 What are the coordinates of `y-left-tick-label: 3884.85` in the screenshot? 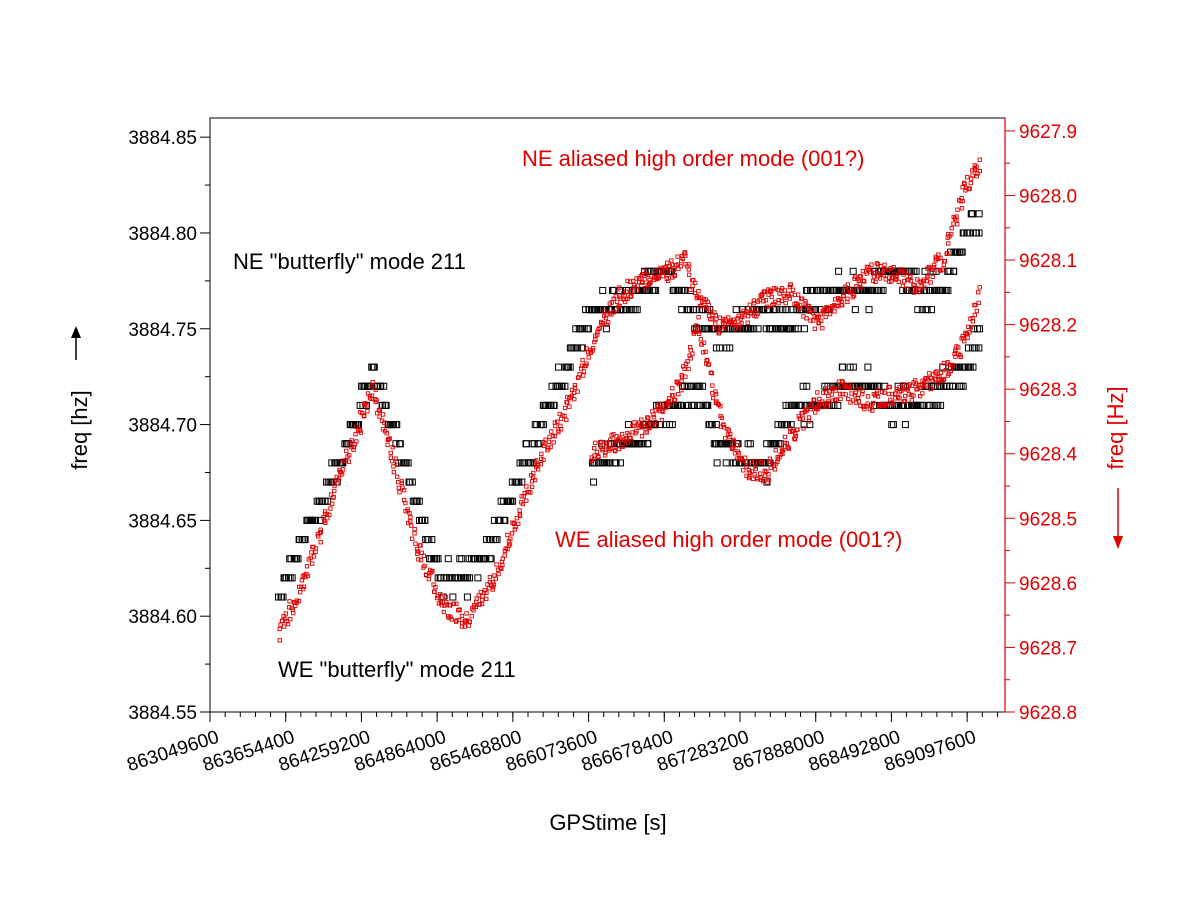 It's located at (162, 138).